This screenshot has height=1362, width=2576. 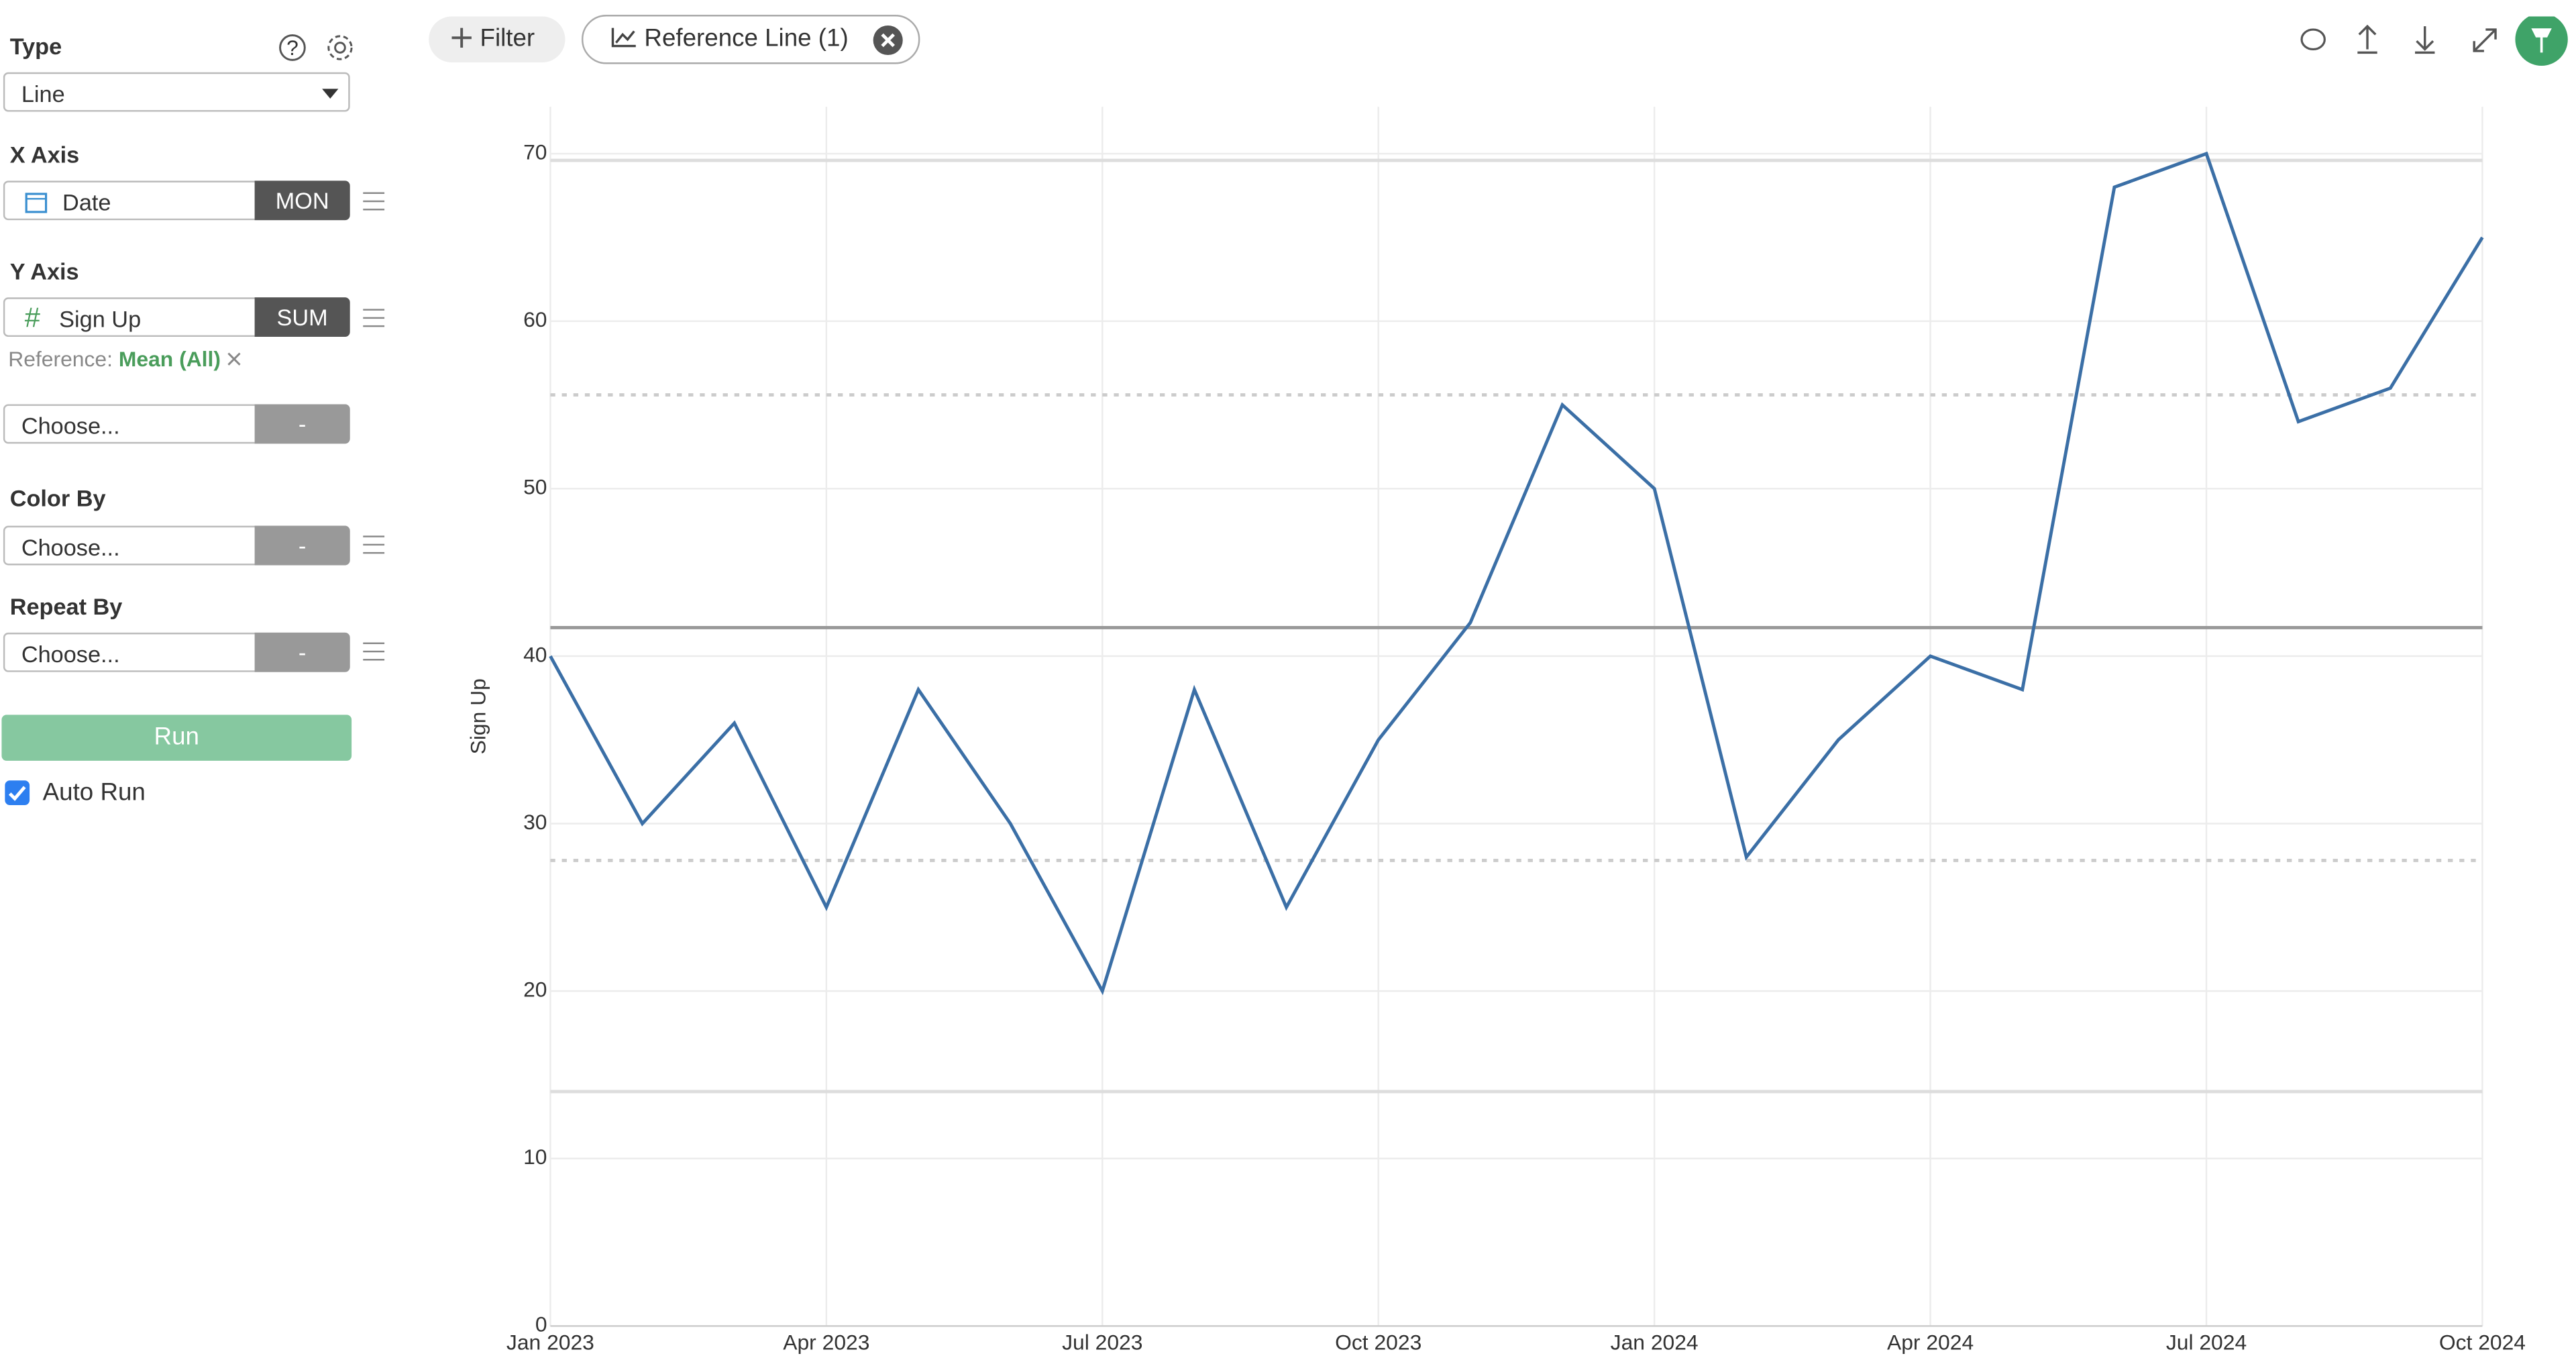 I want to click on toolbar-icons, so click(x=2436, y=41).